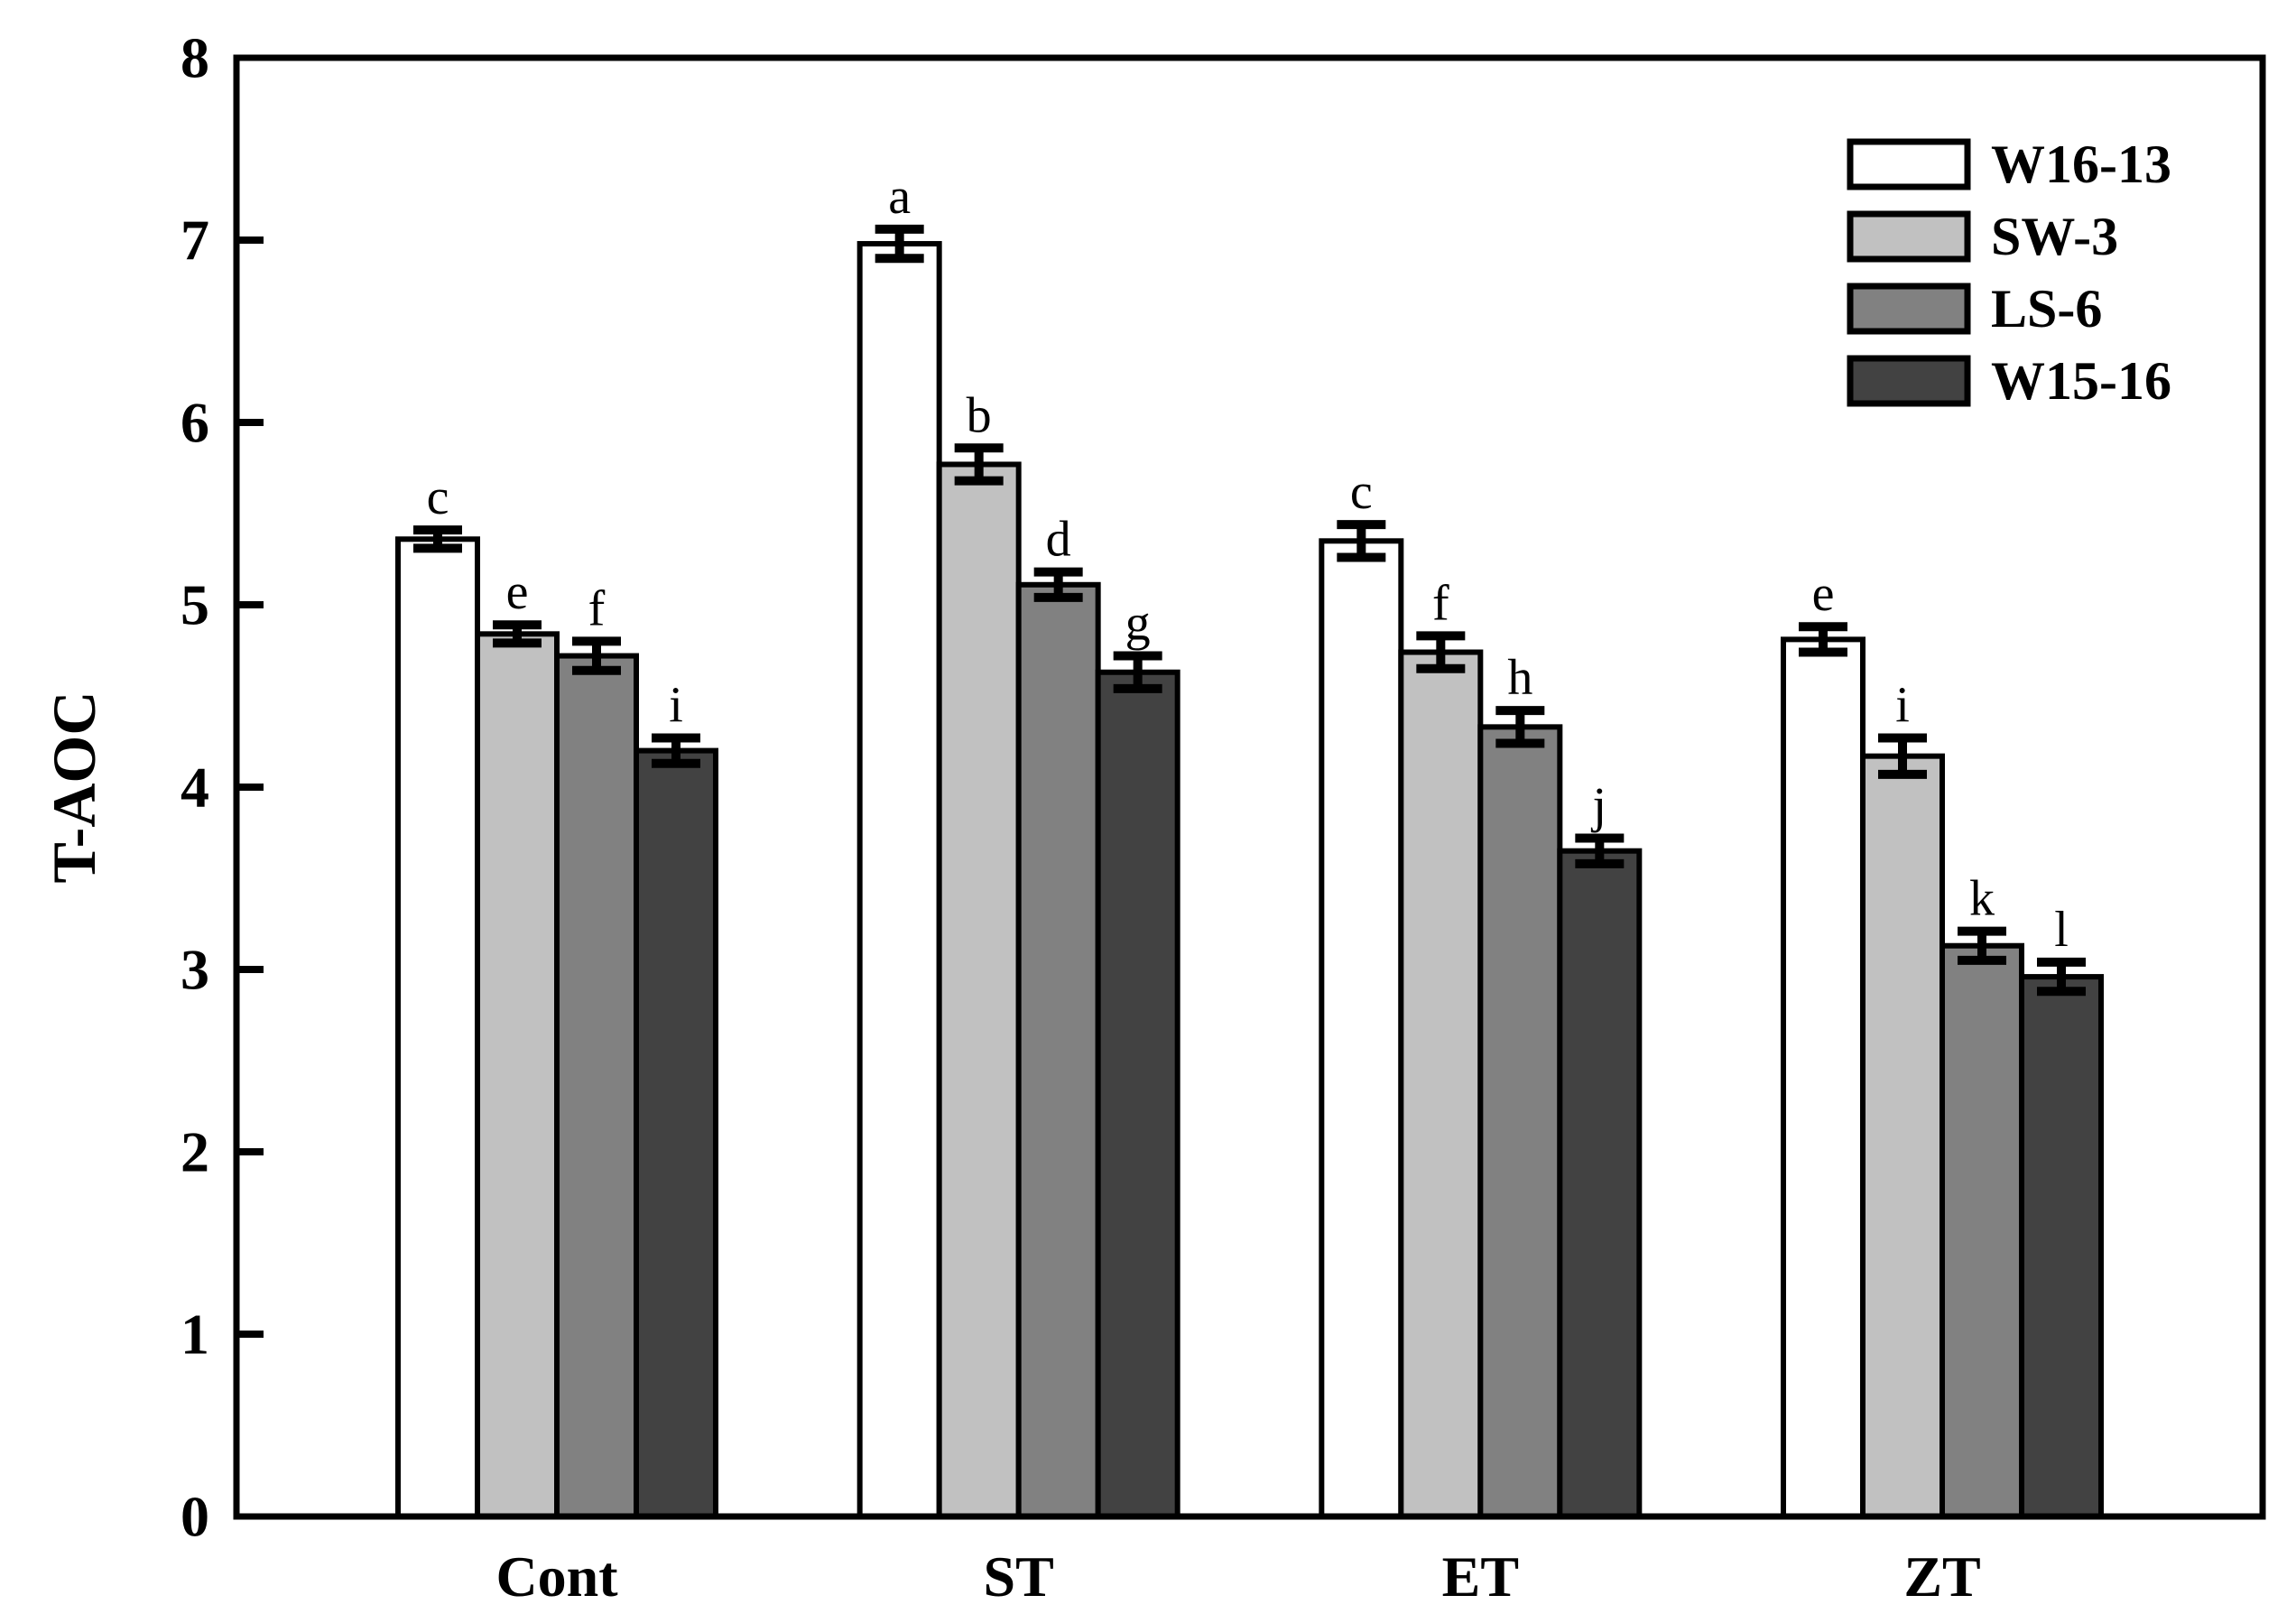 The image size is (2296, 1623). Describe the element at coordinates (195, 970) in the screenshot. I see `y-tick-label-3: 3` at that location.